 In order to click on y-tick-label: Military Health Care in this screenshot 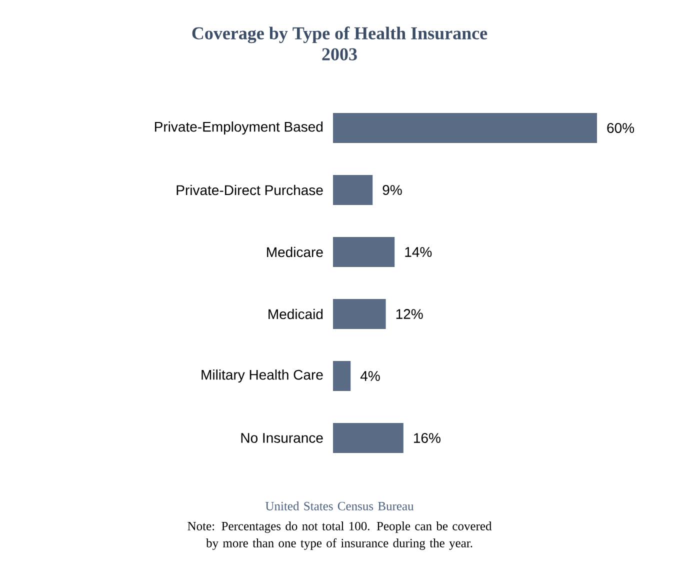, I will do `click(262, 376)`.